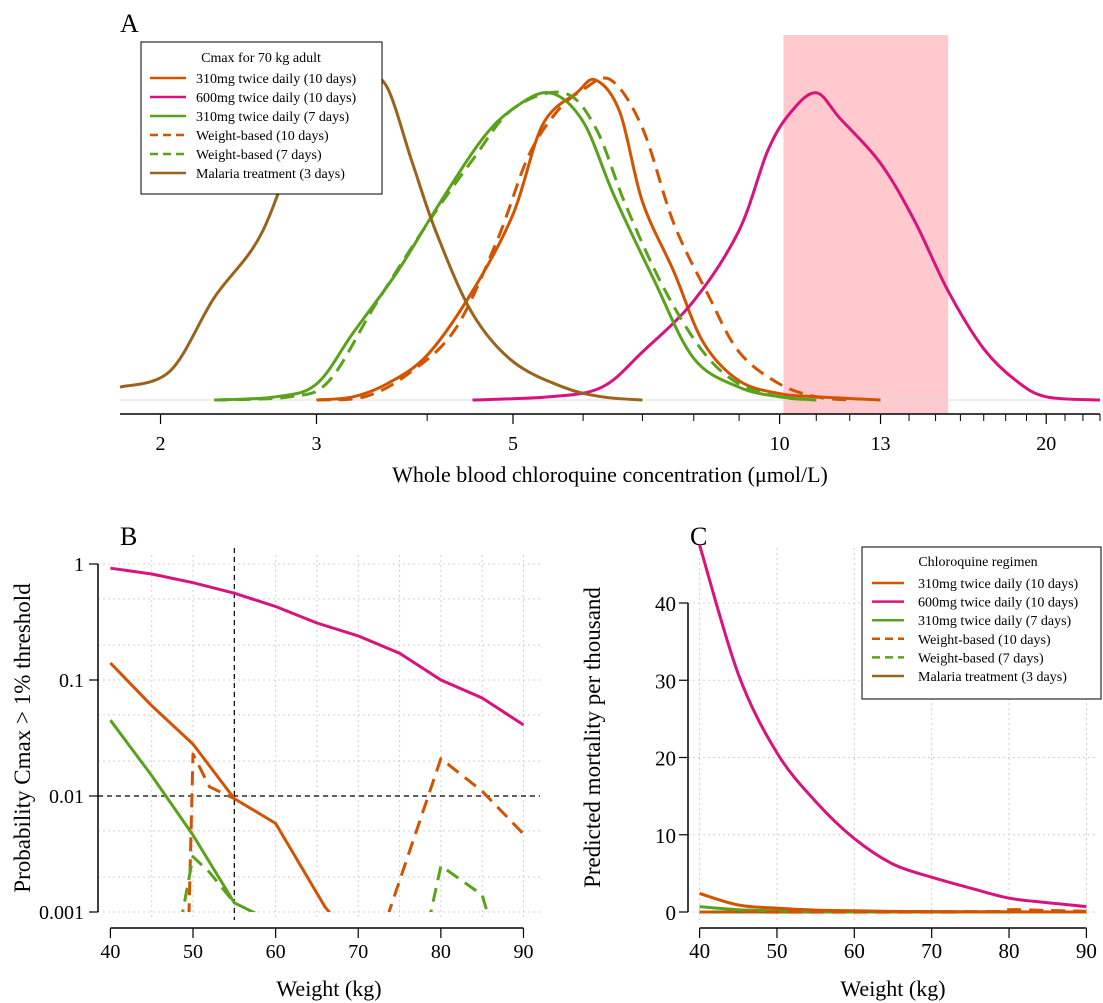  Describe the element at coordinates (866, 224) in the screenshot. I see `threshold-band` at that location.